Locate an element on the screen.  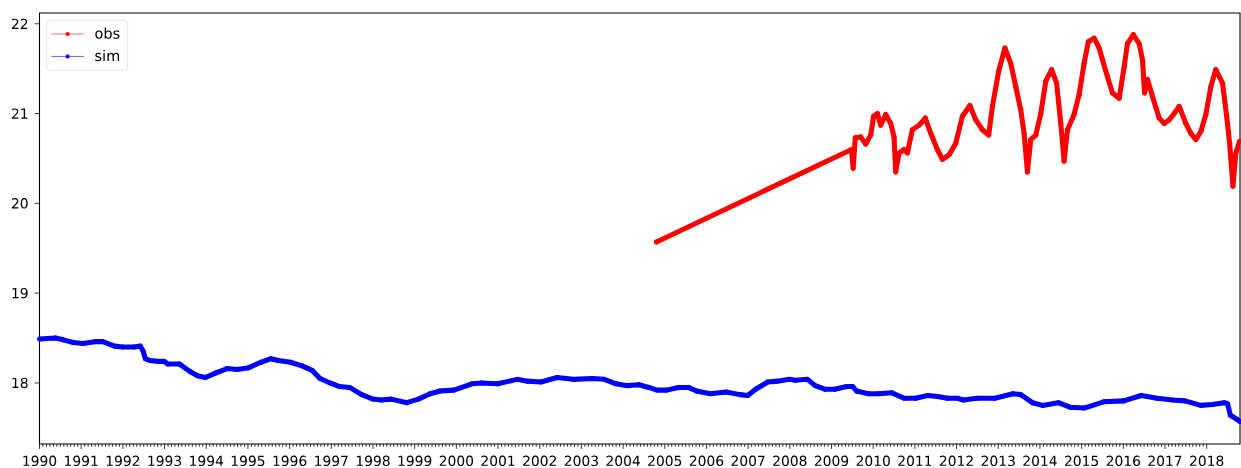
x-tick-label: 2018 is located at coordinates (1207, 461).